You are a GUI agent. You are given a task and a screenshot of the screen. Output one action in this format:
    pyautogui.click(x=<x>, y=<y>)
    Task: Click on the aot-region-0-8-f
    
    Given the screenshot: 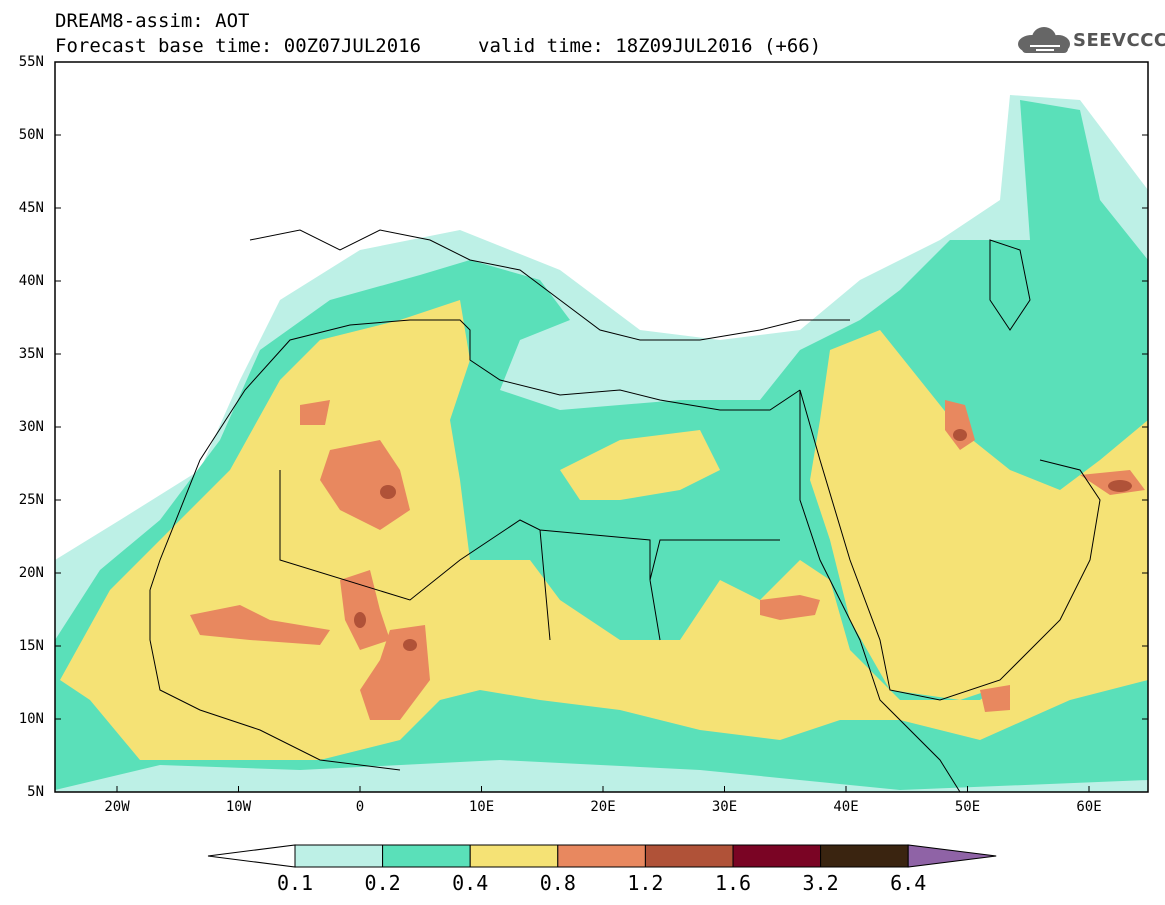 What is the action you would take?
    pyautogui.click(x=960, y=425)
    